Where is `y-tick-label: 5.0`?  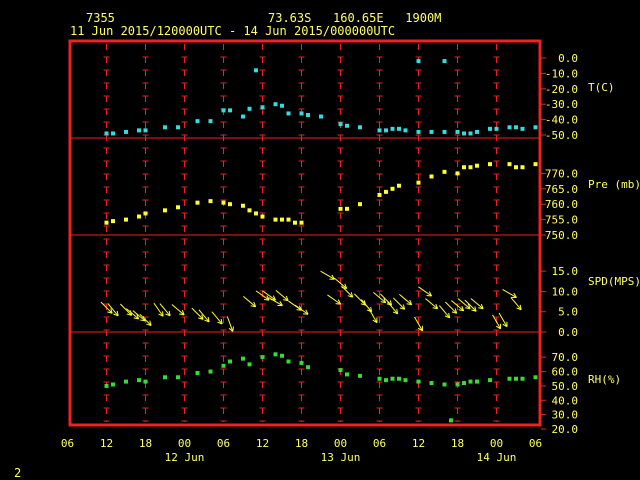
y-tick-label: 5.0 is located at coordinates (568, 312).